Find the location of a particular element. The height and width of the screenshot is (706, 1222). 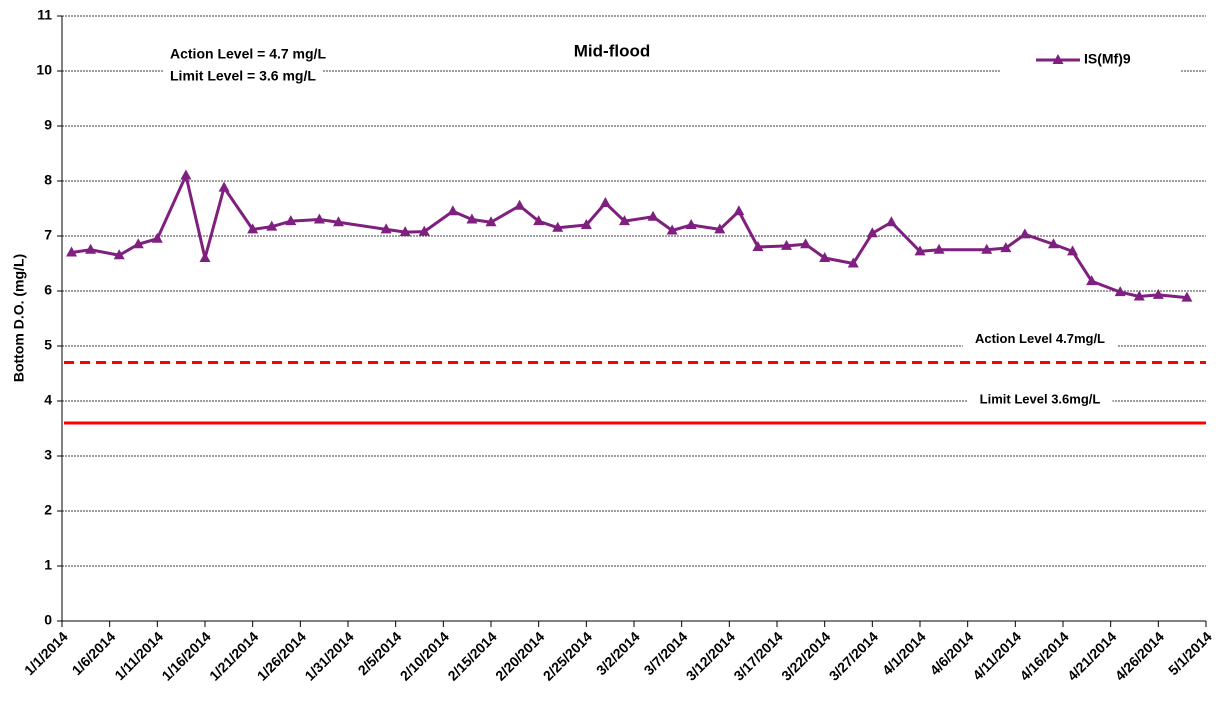

annotation: Mid-flood is located at coordinates (612, 50).